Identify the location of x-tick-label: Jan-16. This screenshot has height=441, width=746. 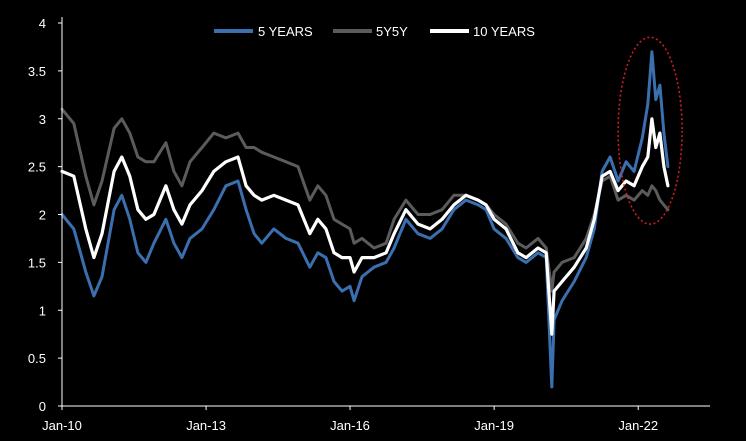
(350, 425).